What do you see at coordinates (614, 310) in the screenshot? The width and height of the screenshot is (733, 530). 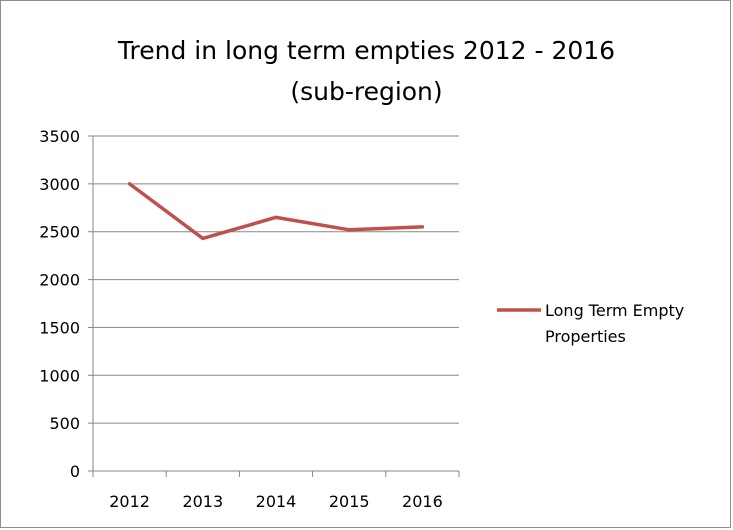 I see `legend-label-line-1: Long Term Empty` at bounding box center [614, 310].